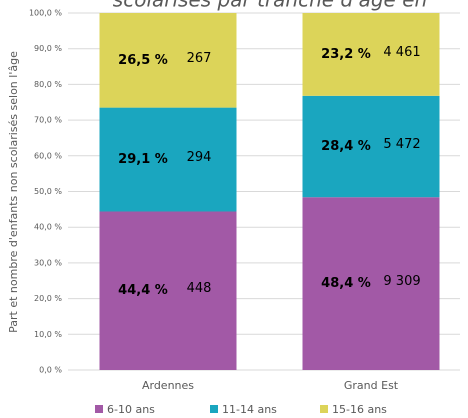 The width and height of the screenshot is (468, 418). Describe the element at coordinates (48, 84) in the screenshot. I see `y-tick-label: 80,0 %` at that location.